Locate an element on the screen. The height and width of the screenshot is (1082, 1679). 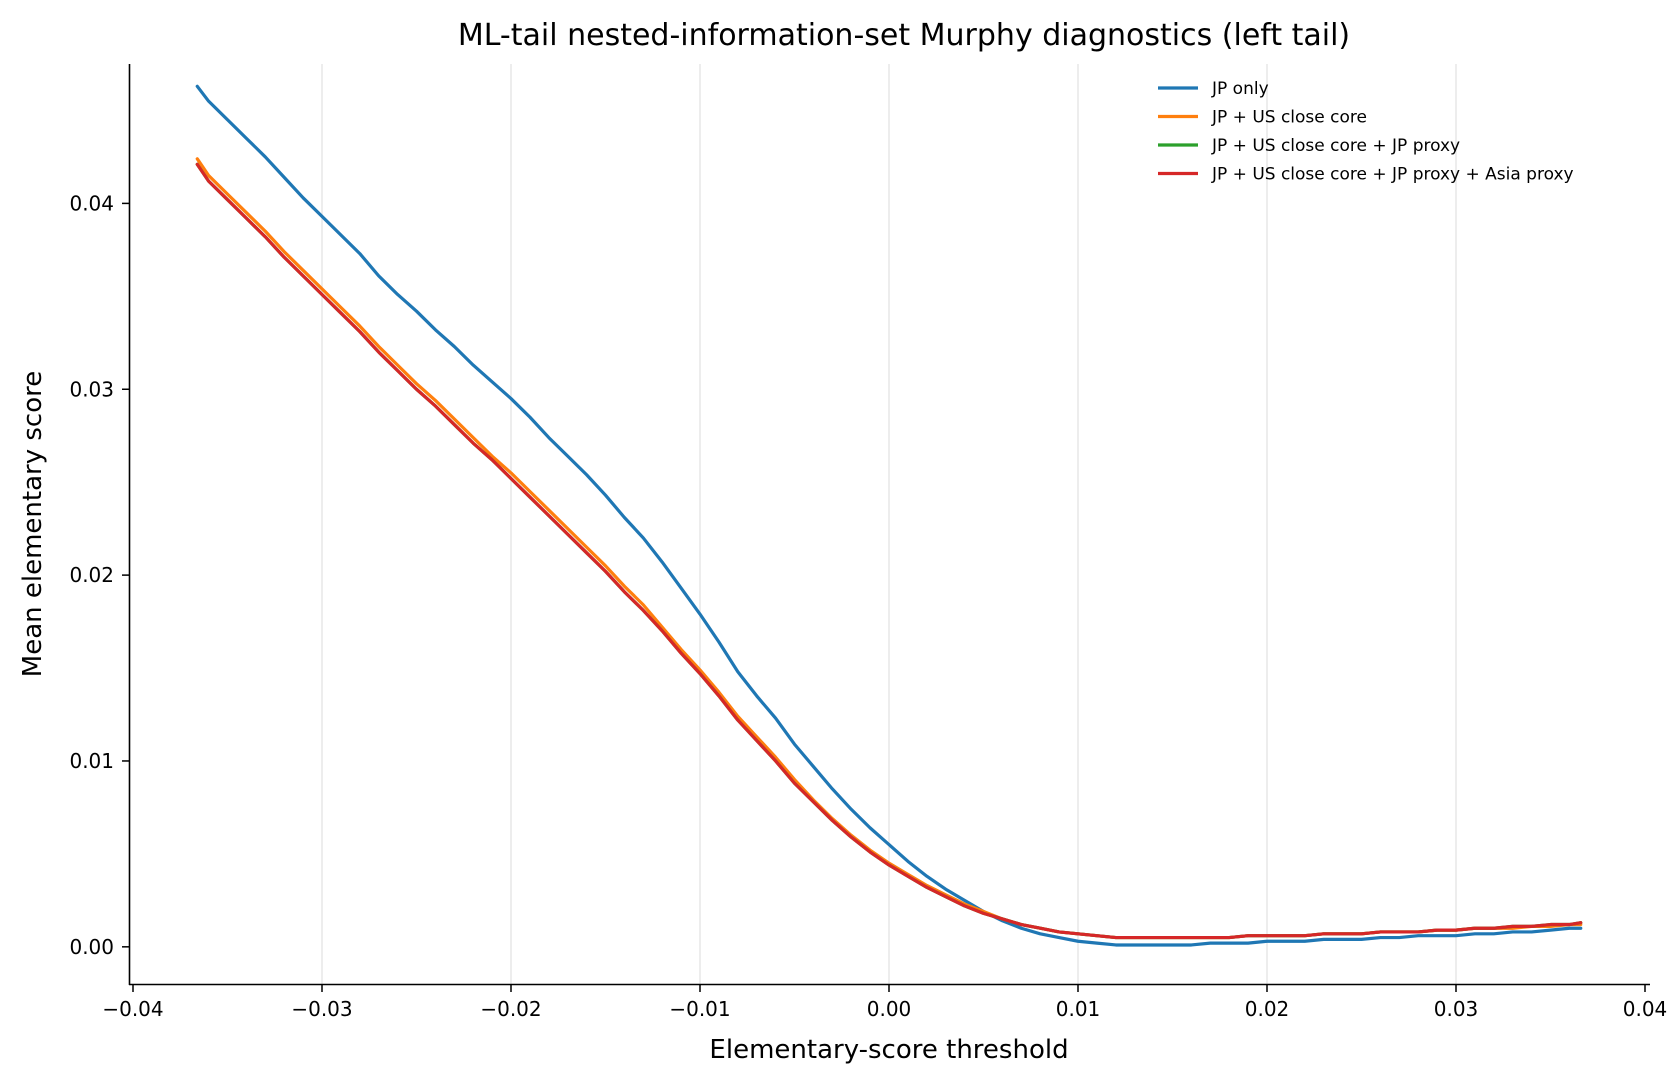
x-tick-label: −0.01 is located at coordinates (699, 1009).